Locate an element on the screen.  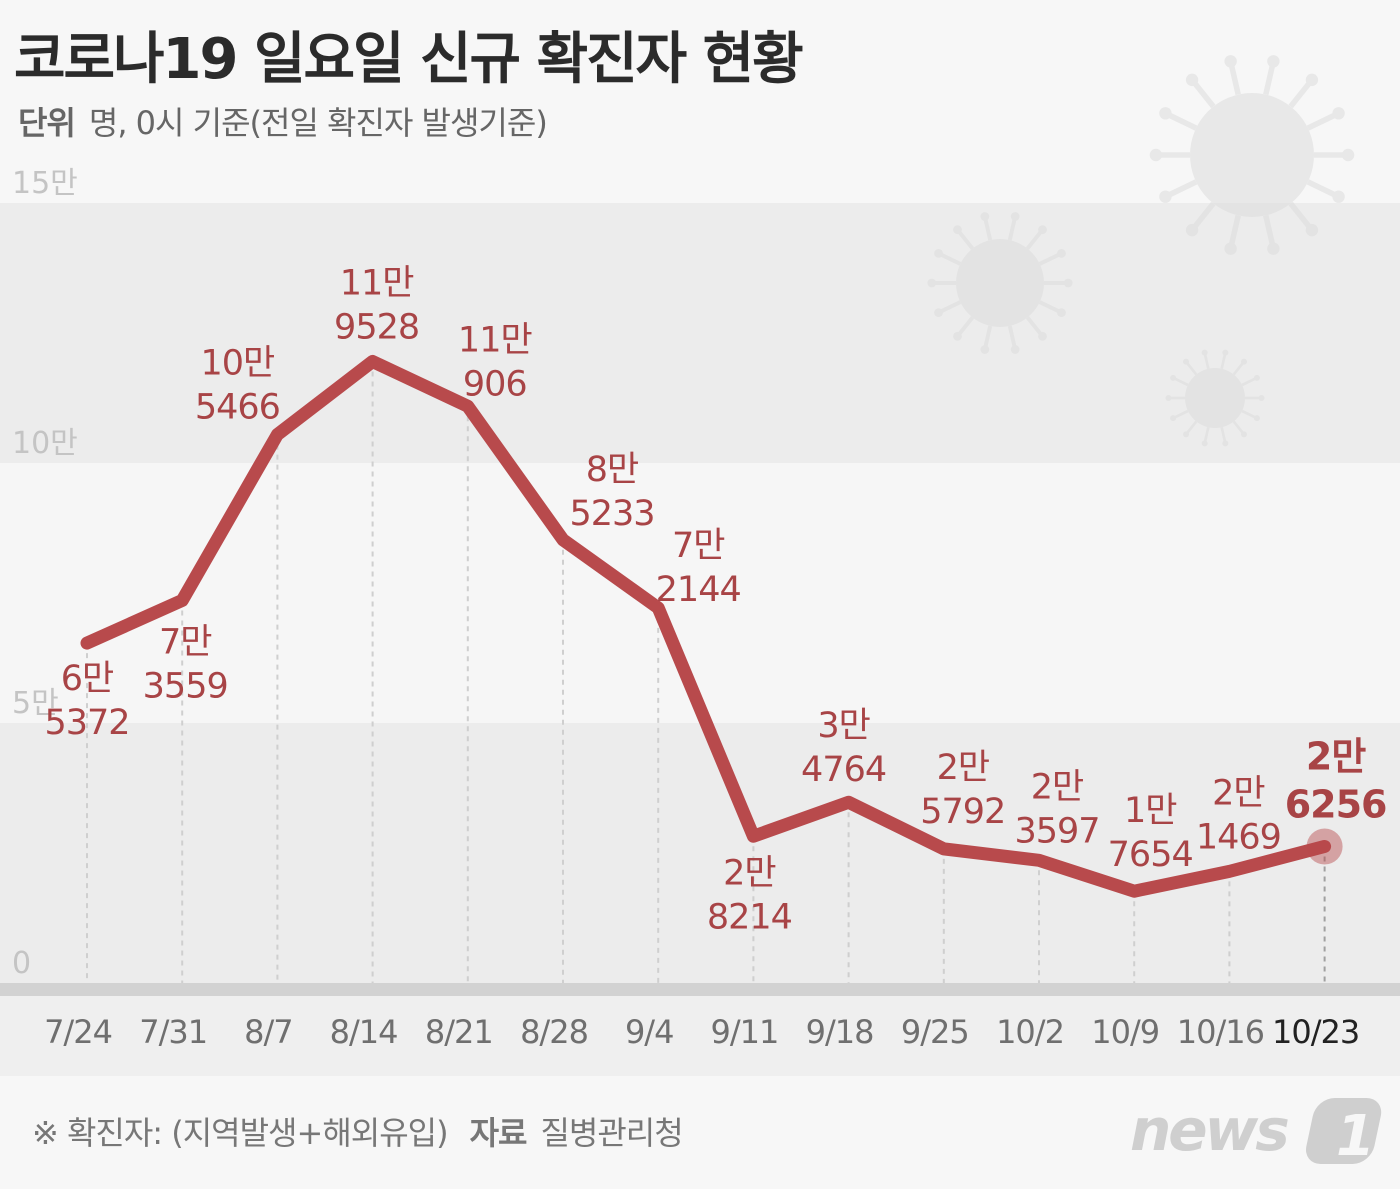
data-label-line2: 5233 is located at coordinates (611, 514).